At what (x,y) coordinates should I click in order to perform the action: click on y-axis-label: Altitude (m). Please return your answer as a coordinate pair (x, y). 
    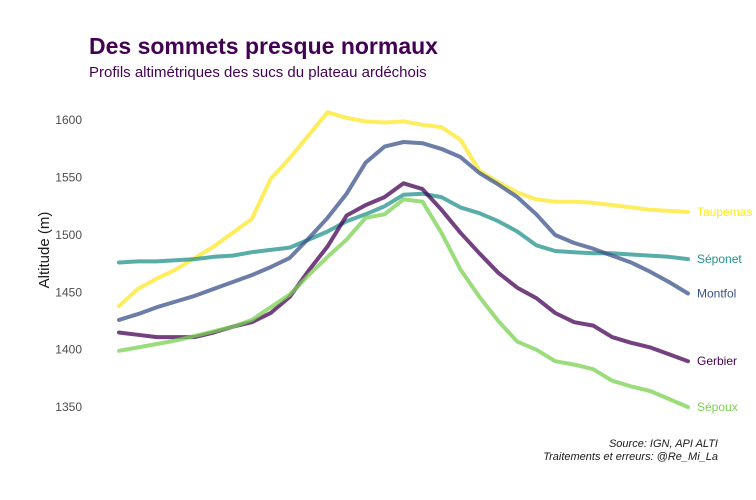
    Looking at the image, I should click on (44, 250).